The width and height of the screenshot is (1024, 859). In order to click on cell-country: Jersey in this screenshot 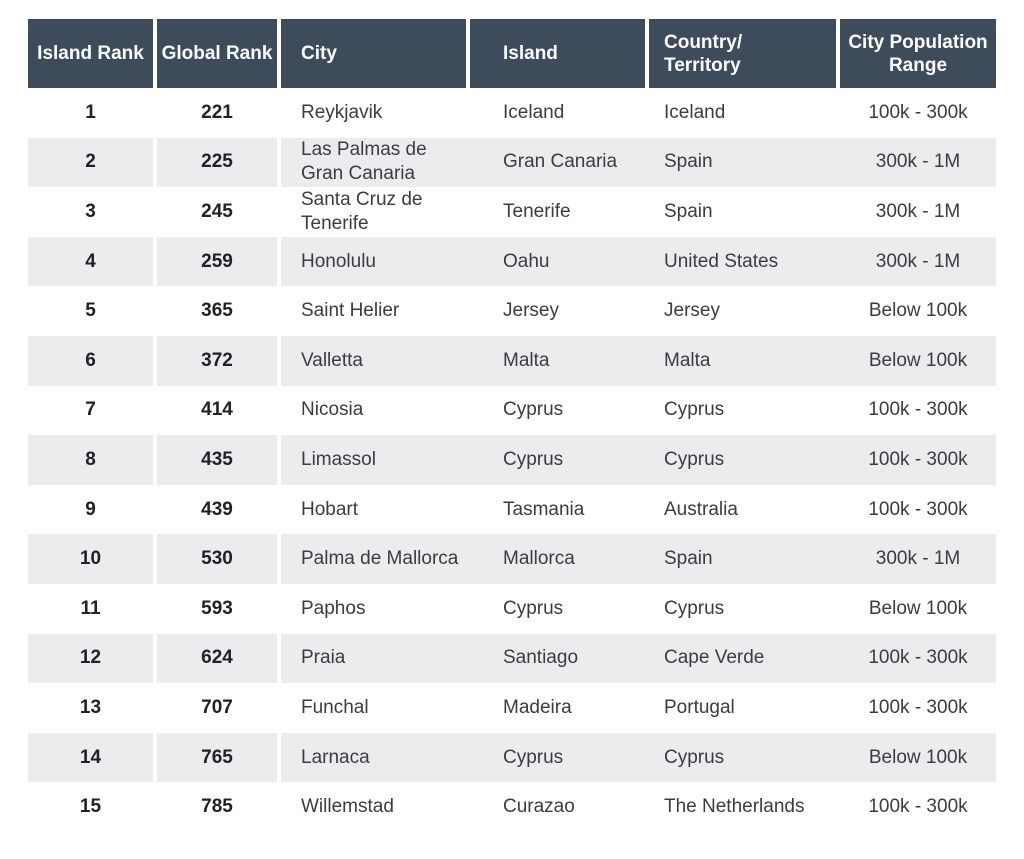, I will do `click(692, 311)`.